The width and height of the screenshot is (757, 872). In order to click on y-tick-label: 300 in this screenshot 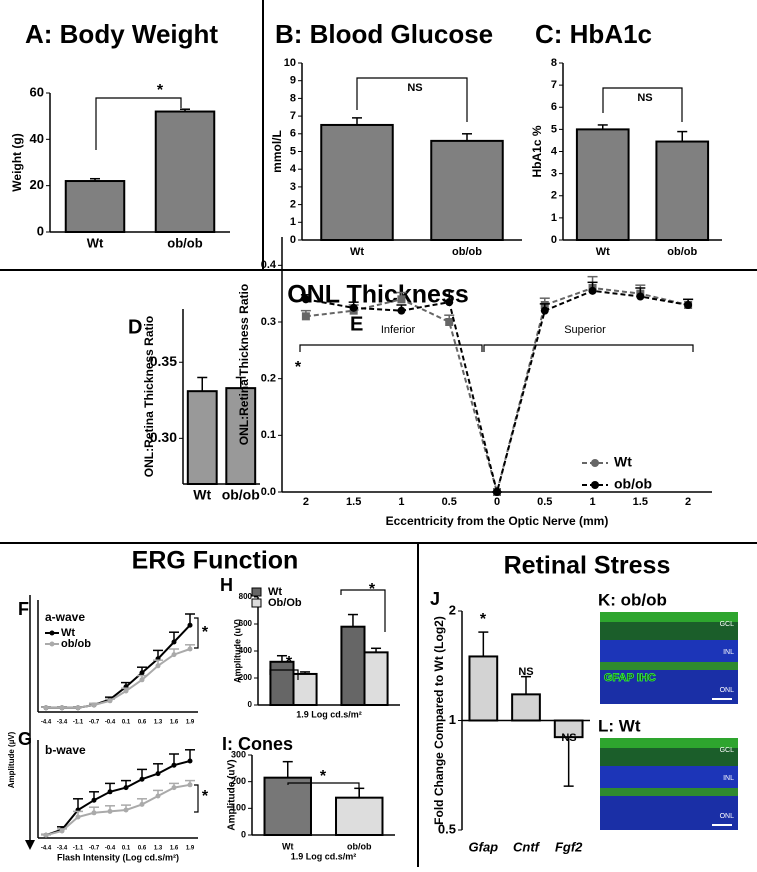, I will do `click(238, 754)`.